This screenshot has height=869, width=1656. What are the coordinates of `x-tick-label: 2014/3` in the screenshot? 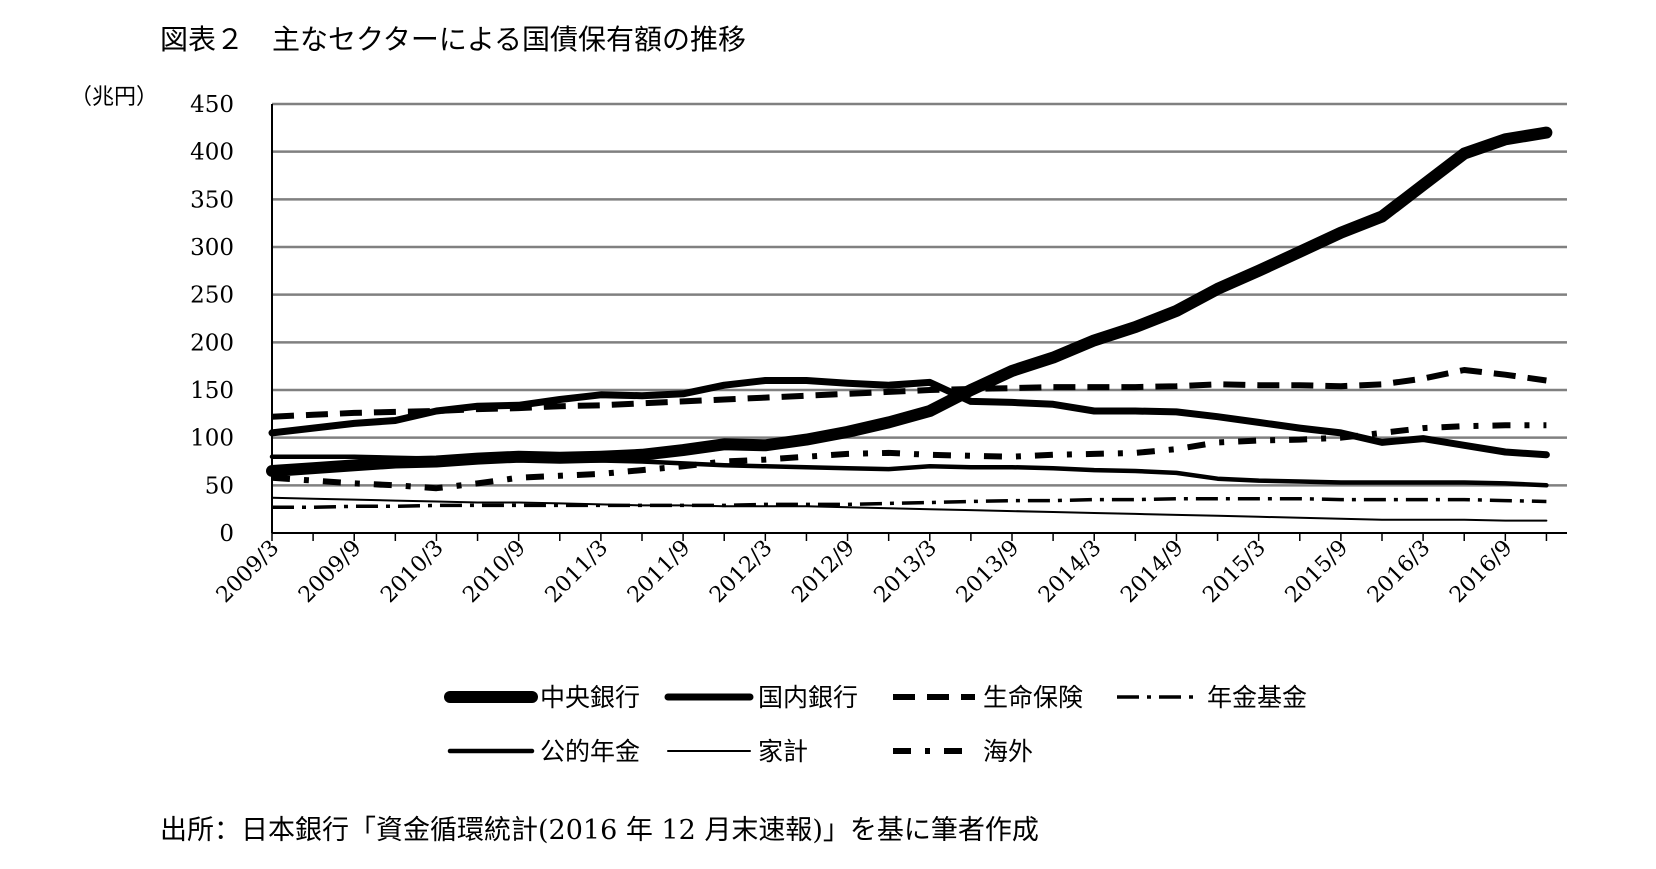 It's located at (1070, 572).